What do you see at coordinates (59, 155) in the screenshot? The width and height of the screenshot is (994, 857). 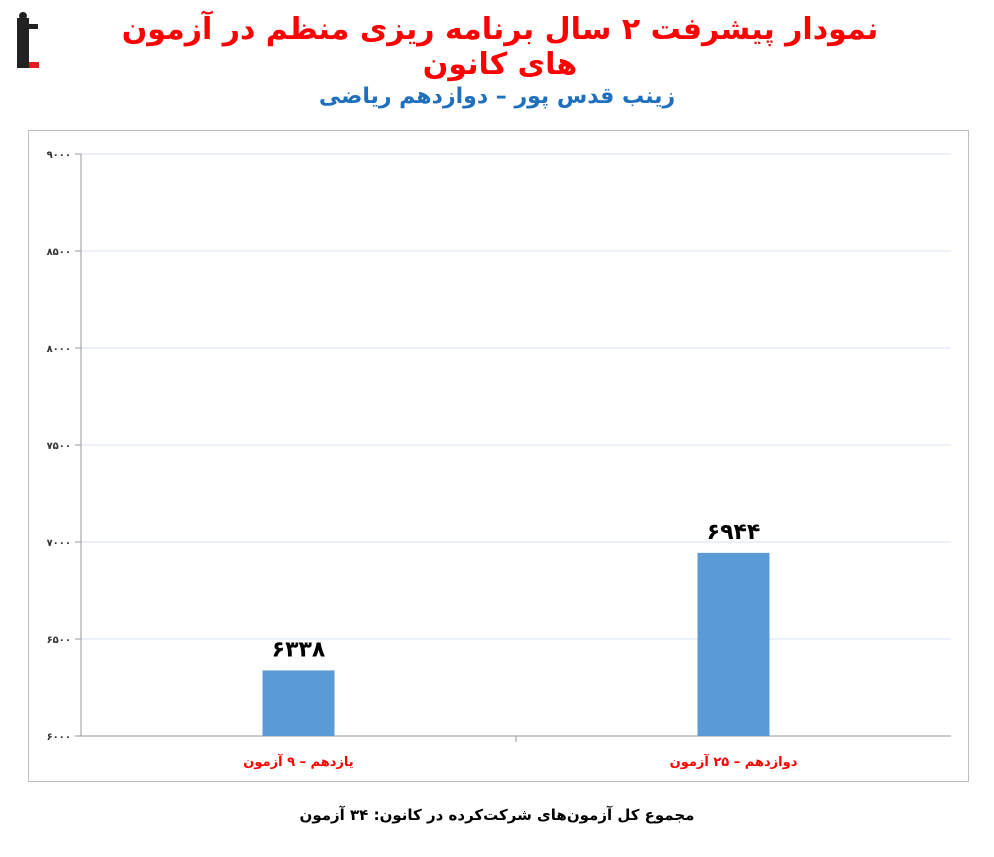 I see `y-tick-label: ۹۰۰۰` at bounding box center [59, 155].